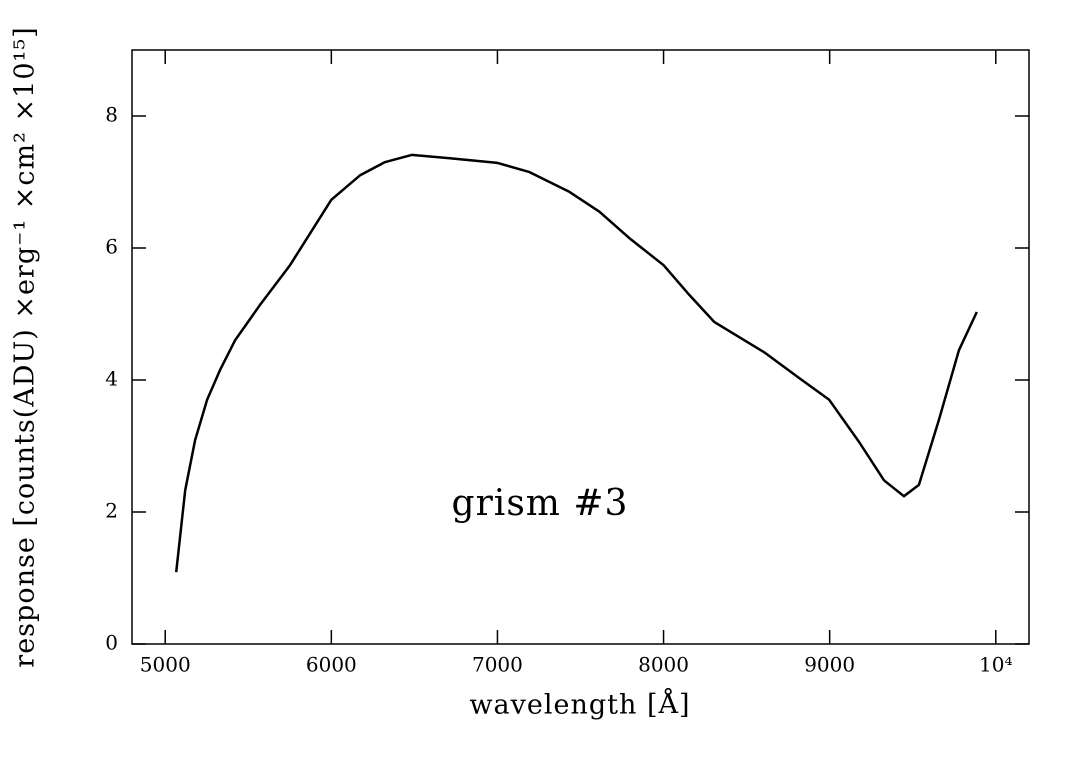 The height and width of the screenshot is (763, 1076). What do you see at coordinates (829, 665) in the screenshot?
I see `x-tick-label: 9000` at bounding box center [829, 665].